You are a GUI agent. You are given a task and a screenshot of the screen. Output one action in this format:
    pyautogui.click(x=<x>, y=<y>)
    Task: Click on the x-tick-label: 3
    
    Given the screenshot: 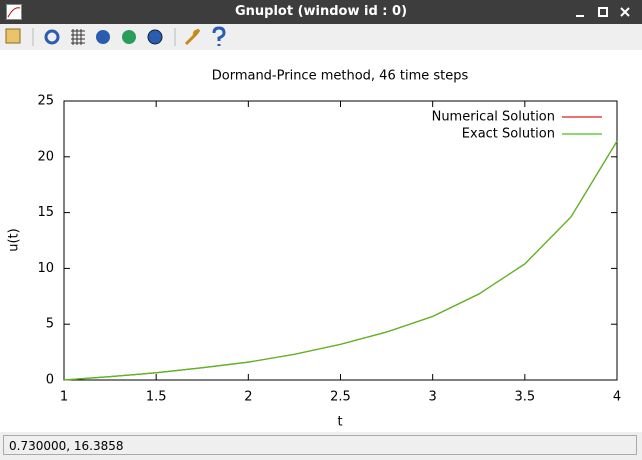 What is the action you would take?
    pyautogui.click(x=433, y=397)
    